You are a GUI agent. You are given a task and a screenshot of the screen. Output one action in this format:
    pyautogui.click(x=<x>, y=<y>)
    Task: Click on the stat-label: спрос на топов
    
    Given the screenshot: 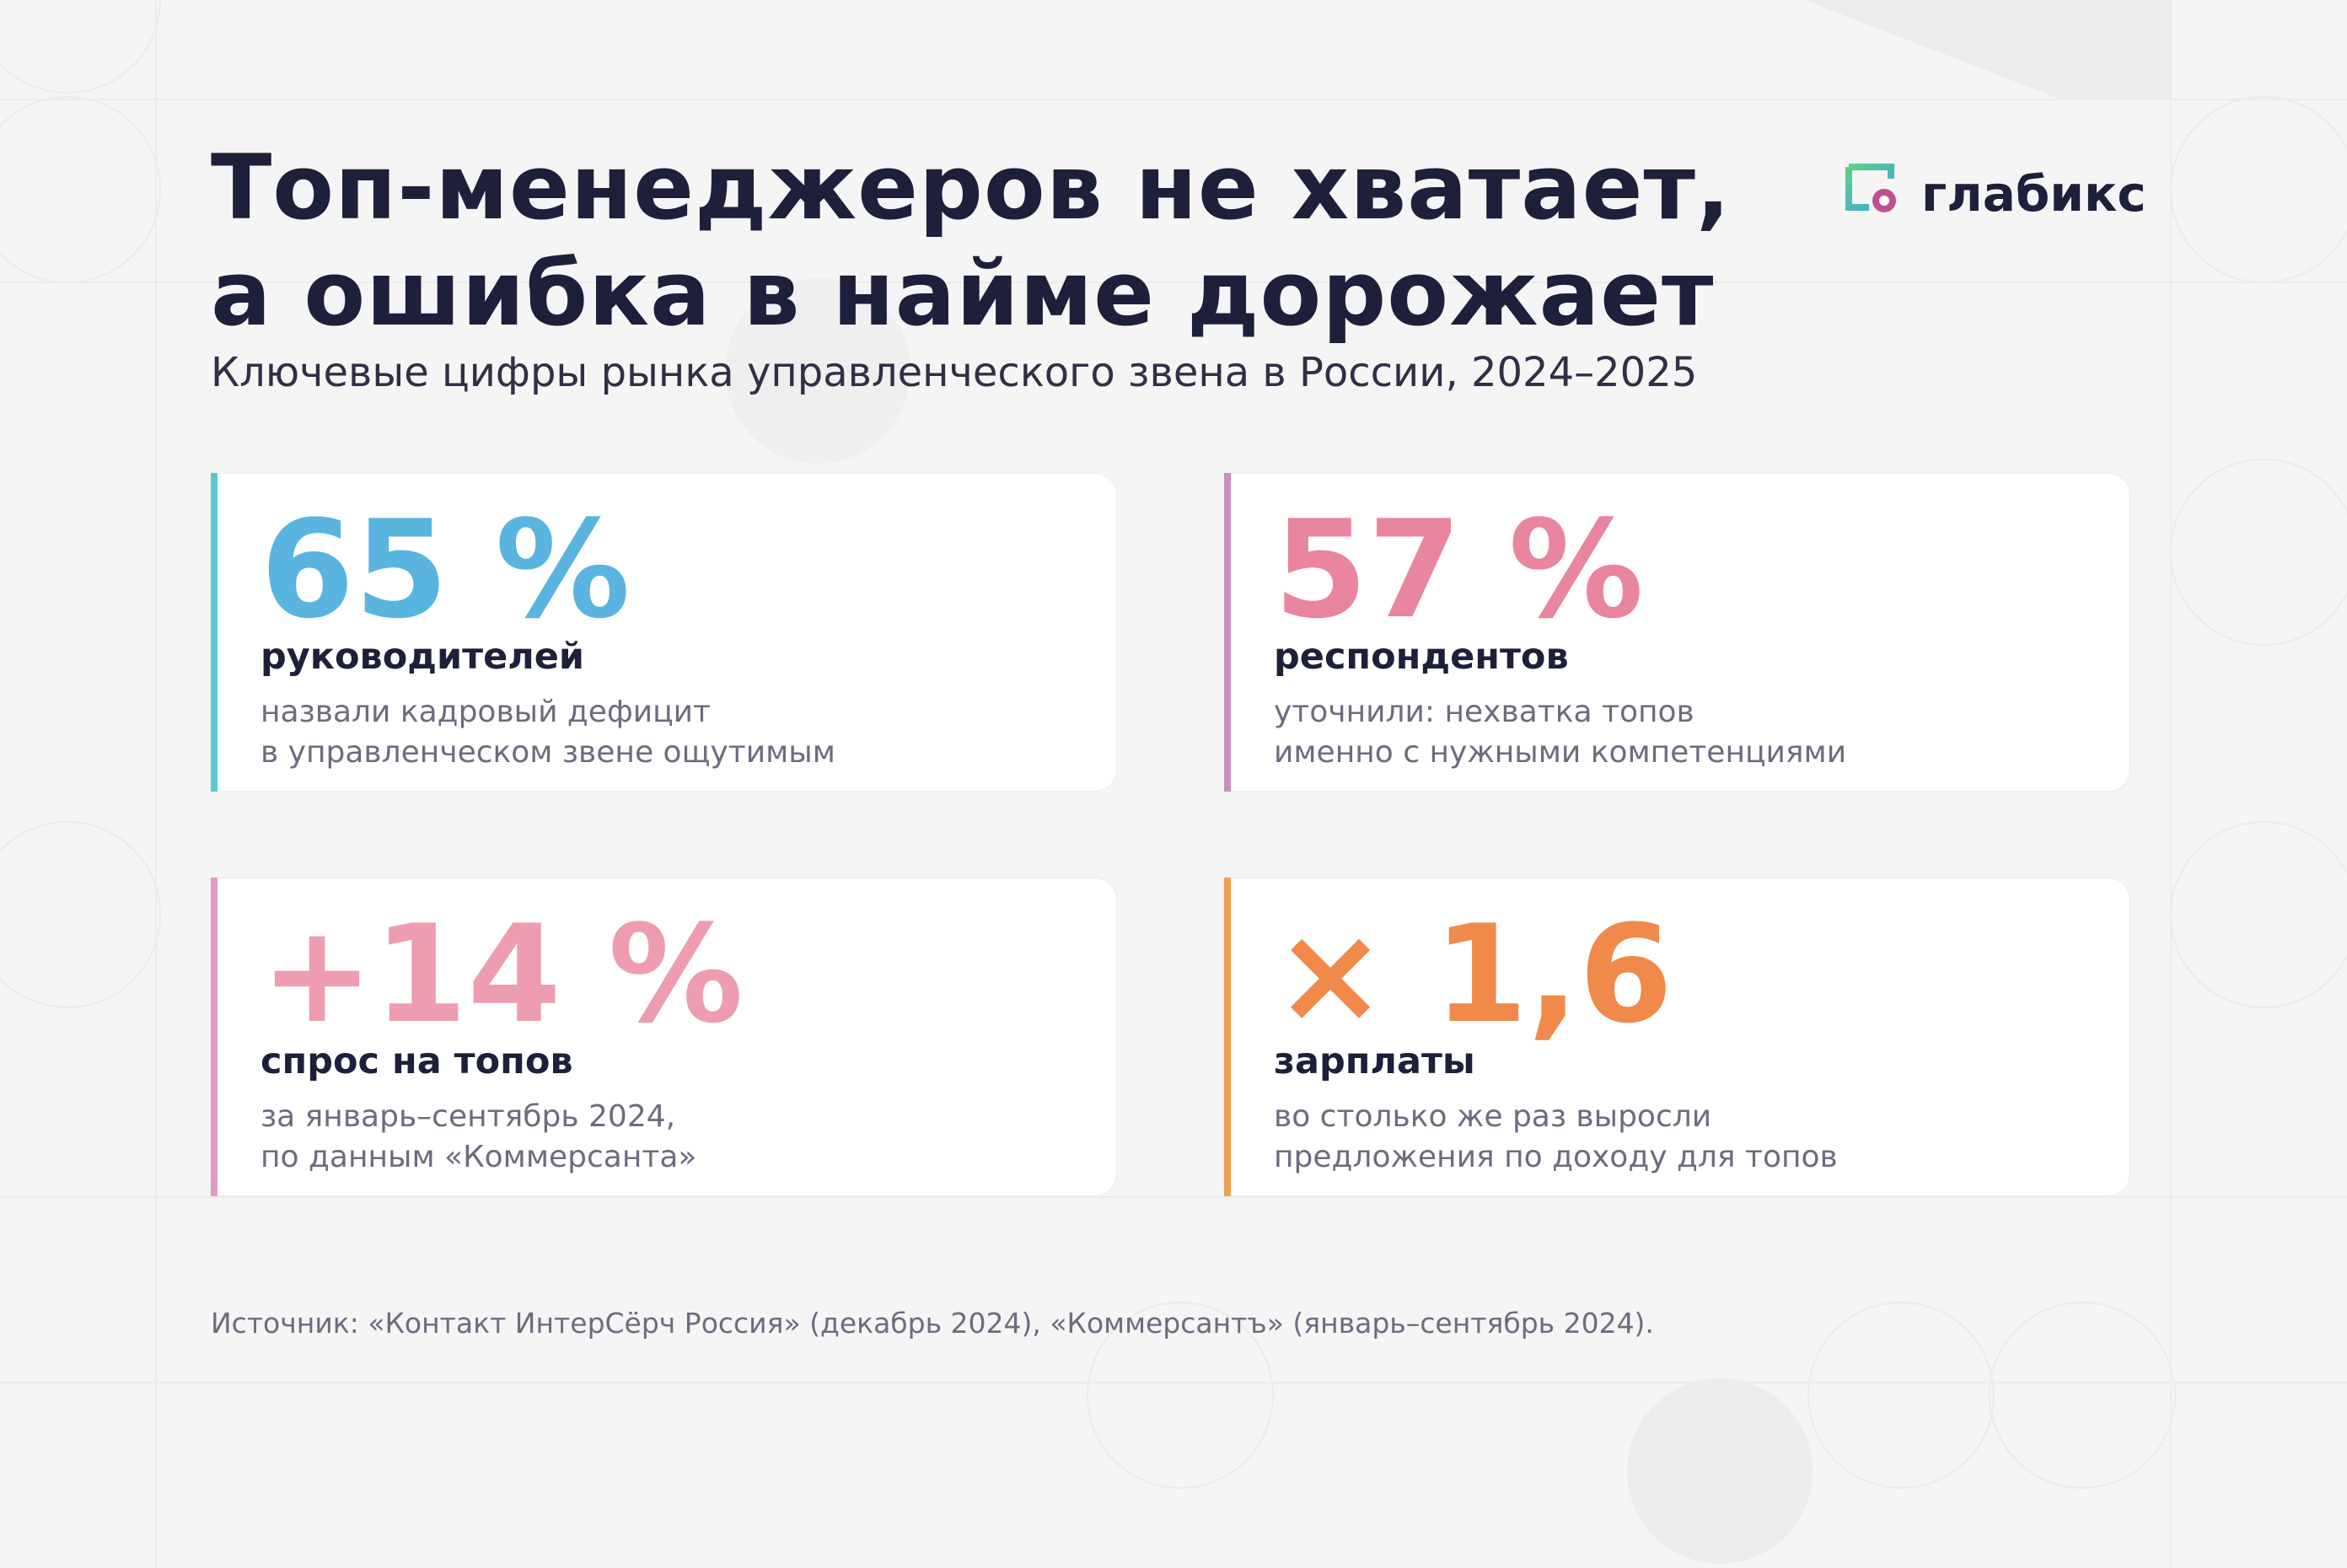 What is the action you would take?
    pyautogui.click(x=416, y=1061)
    